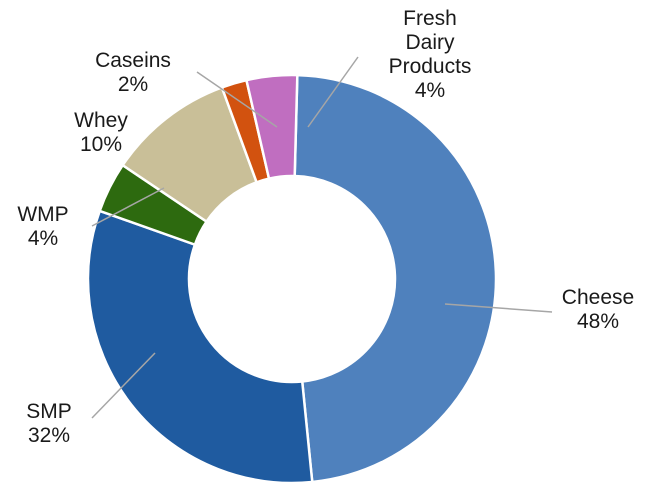 The image size is (661, 482). Describe the element at coordinates (498, 308) in the screenshot. I see `leader-line-cheese` at that location.